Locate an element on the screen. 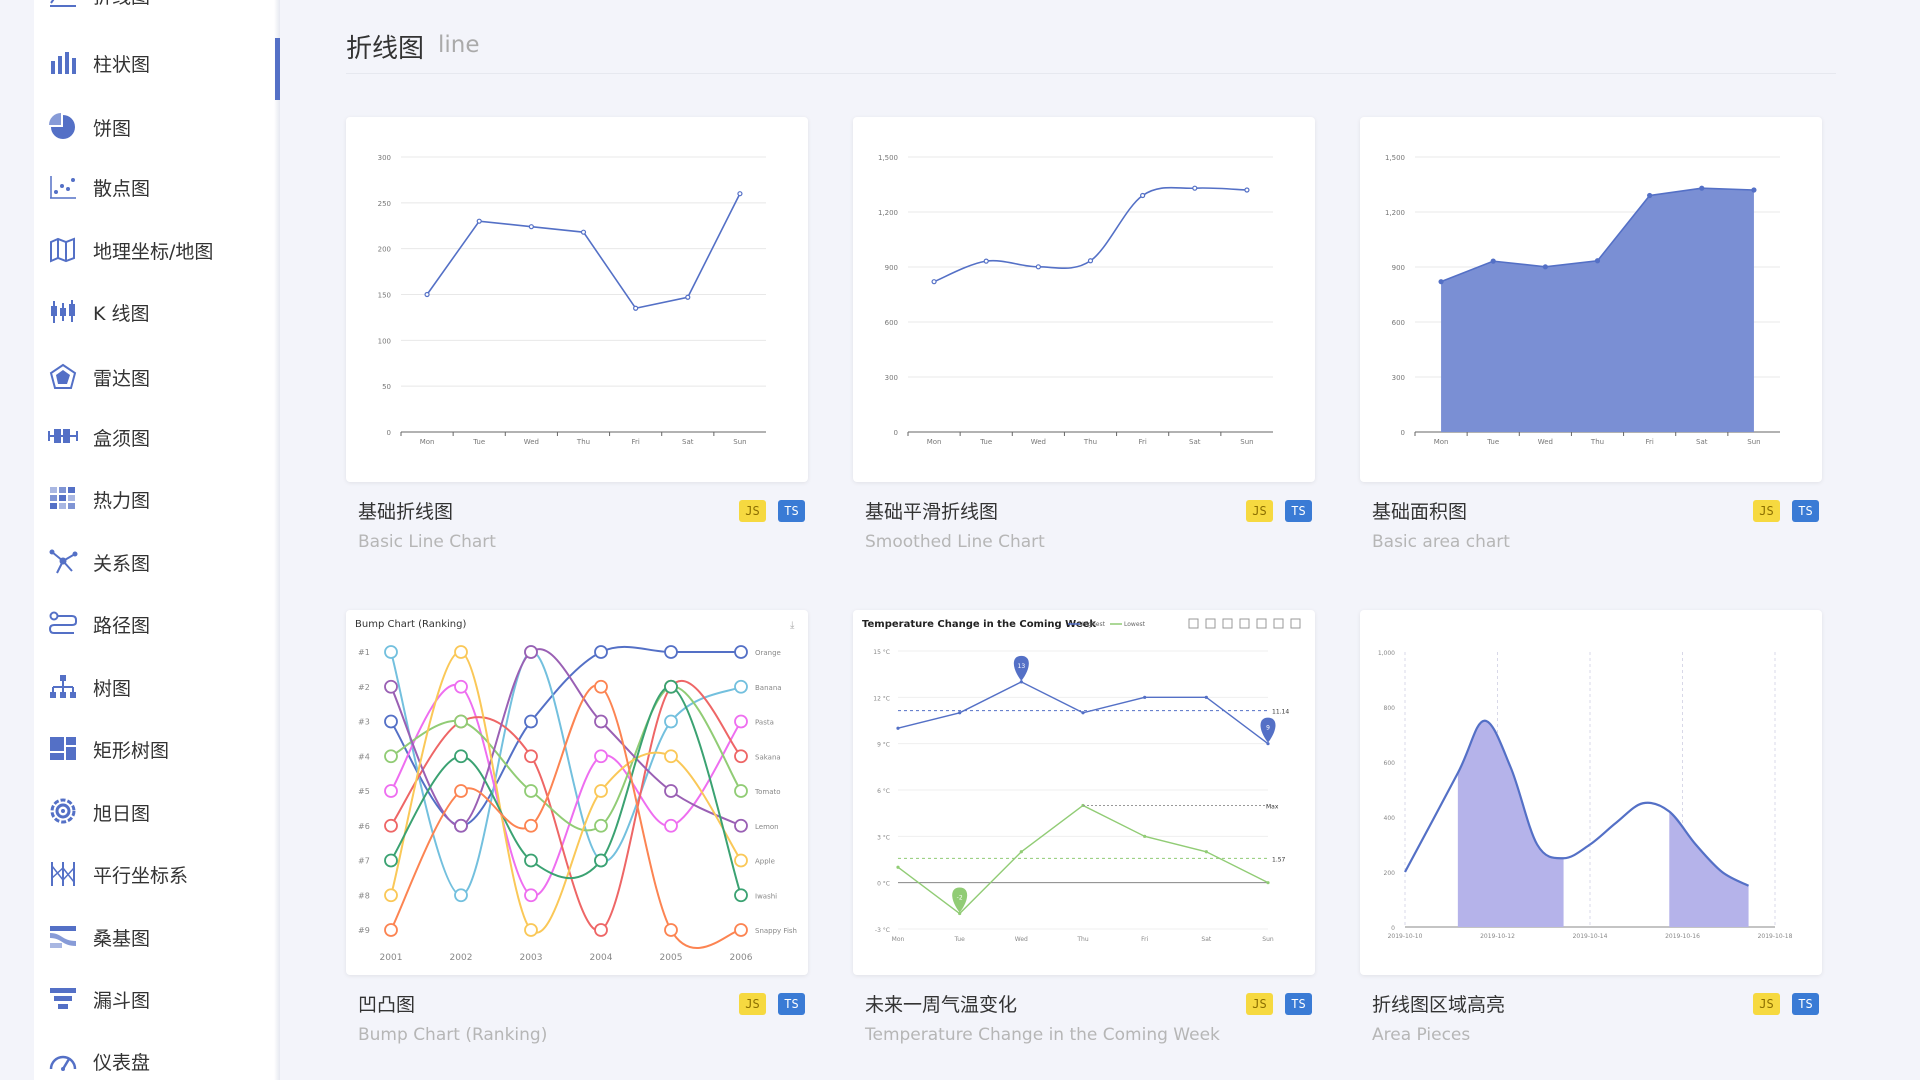  sidebar-item-heatmap: 热力图 is located at coordinates (157, 499).